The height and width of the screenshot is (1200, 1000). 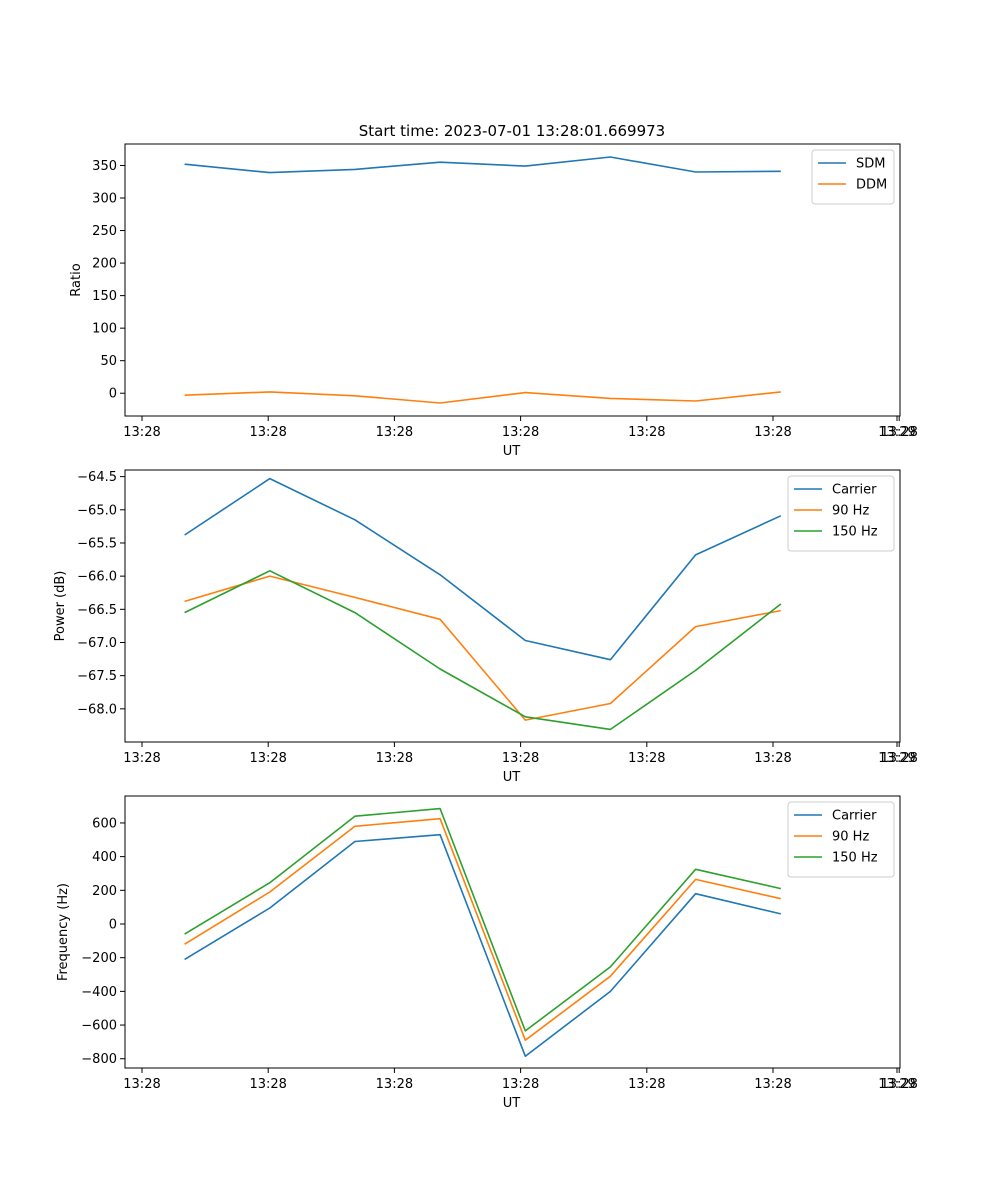 What do you see at coordinates (104, 231) in the screenshot?
I see `y-tick-label: 250` at bounding box center [104, 231].